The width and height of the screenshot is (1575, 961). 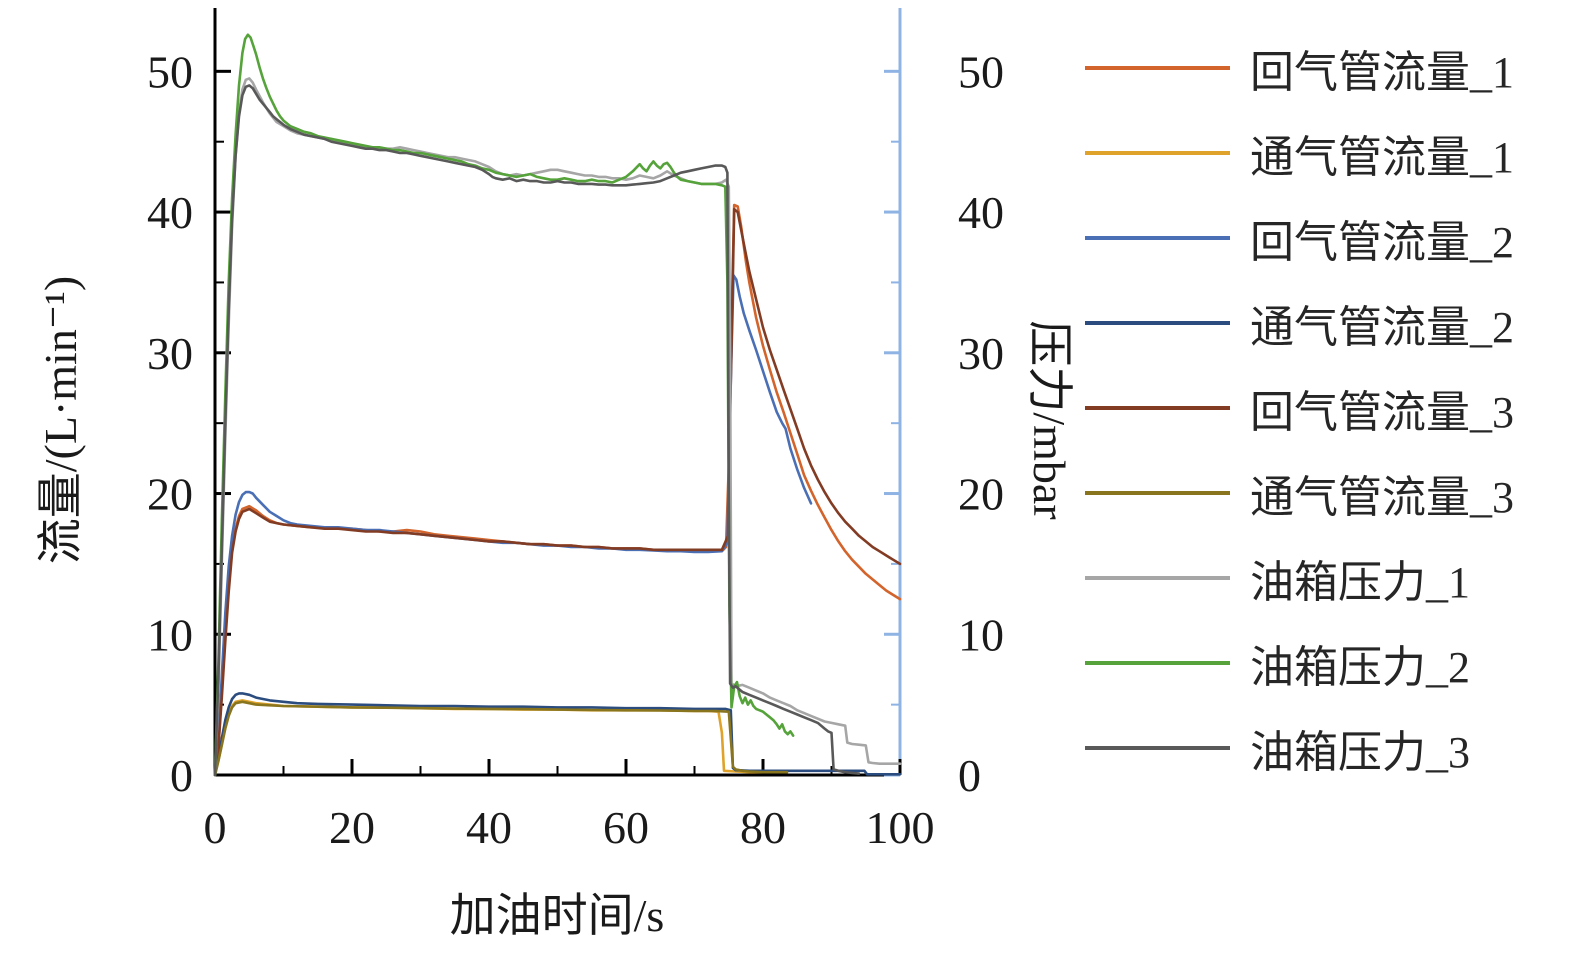 What do you see at coordinates (981, 494) in the screenshot?
I see `y-right-tick-label: 20` at bounding box center [981, 494].